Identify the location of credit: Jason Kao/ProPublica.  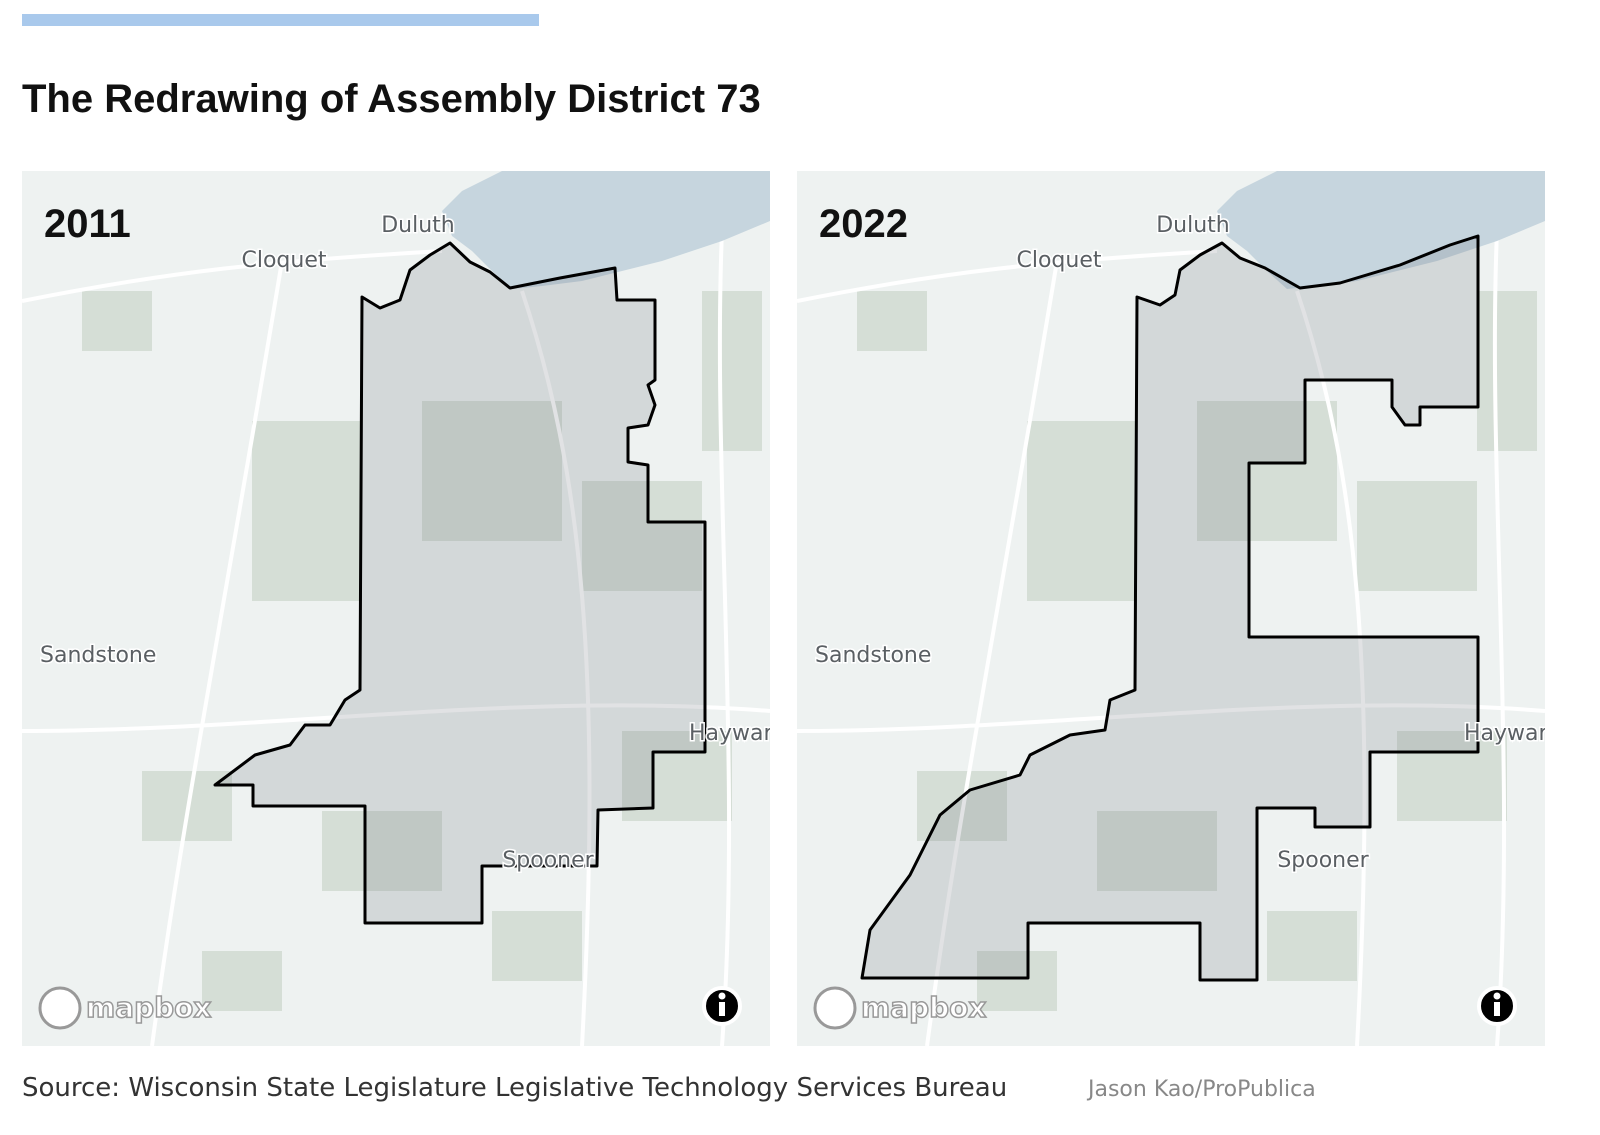
(1201, 1089).